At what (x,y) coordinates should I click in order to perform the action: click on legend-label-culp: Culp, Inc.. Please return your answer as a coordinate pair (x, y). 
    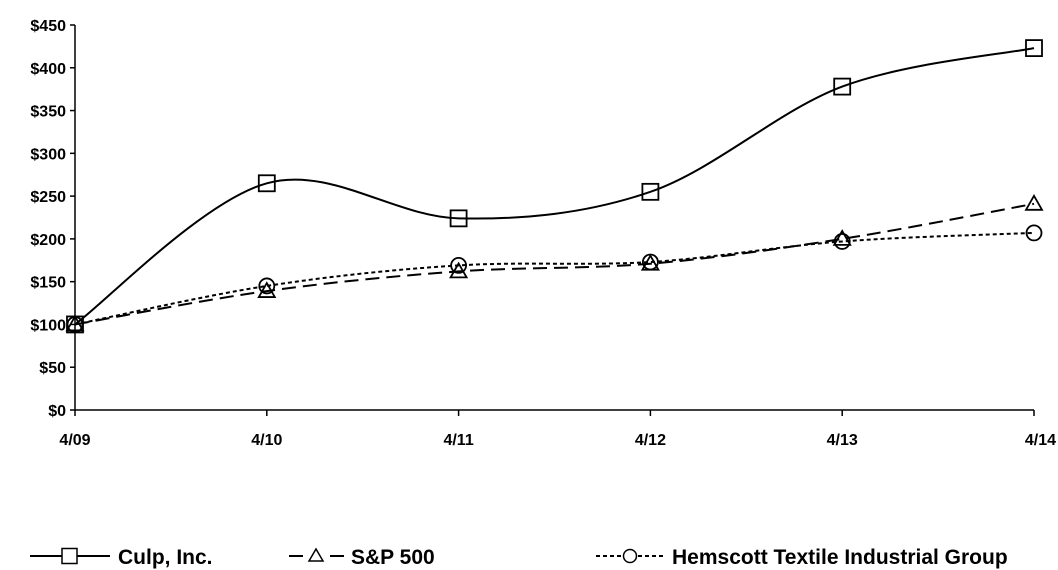
    Looking at the image, I should click on (165, 557).